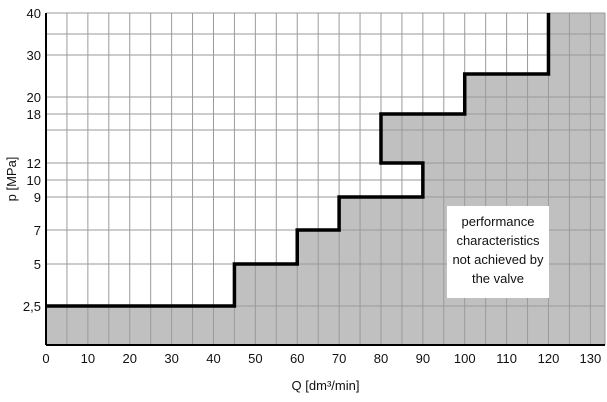 The width and height of the screenshot is (607, 402). What do you see at coordinates (549, 358) in the screenshot?
I see `x-tick-label: 120` at bounding box center [549, 358].